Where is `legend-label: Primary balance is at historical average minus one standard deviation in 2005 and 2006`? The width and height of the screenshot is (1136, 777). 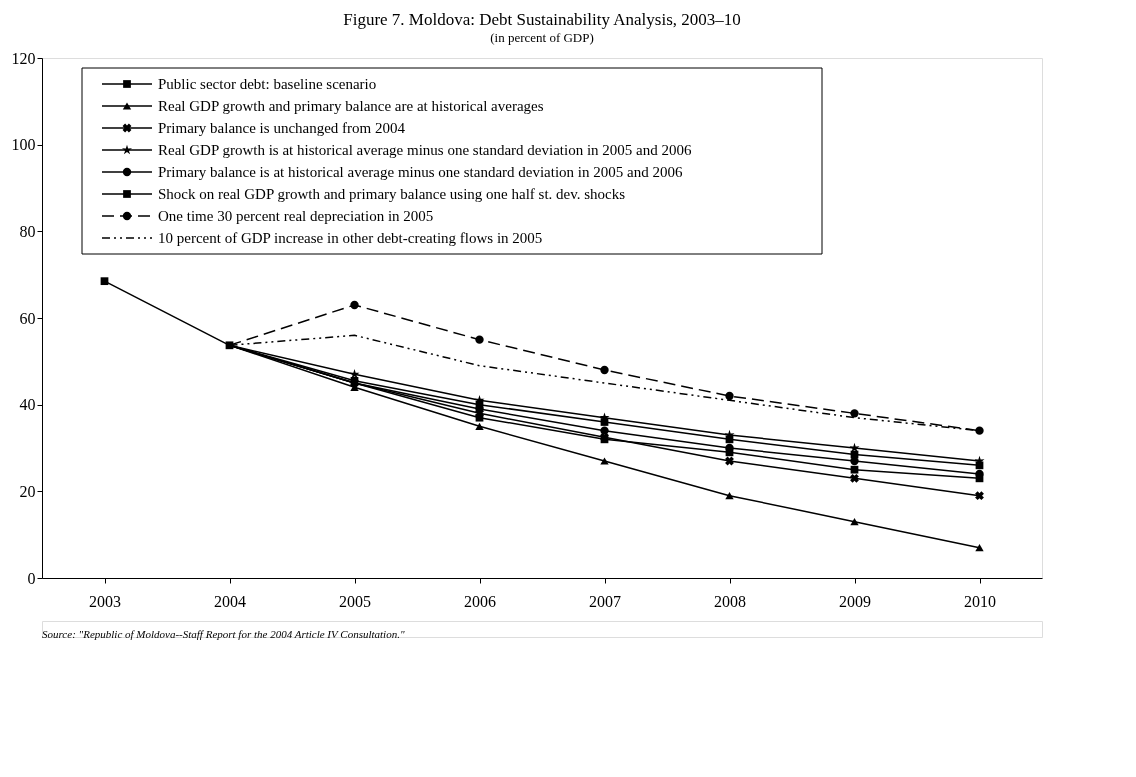 legend-label: Primary balance is at historical average minus one standard deviation in 2005 and 2006 is located at coordinates (420, 172).